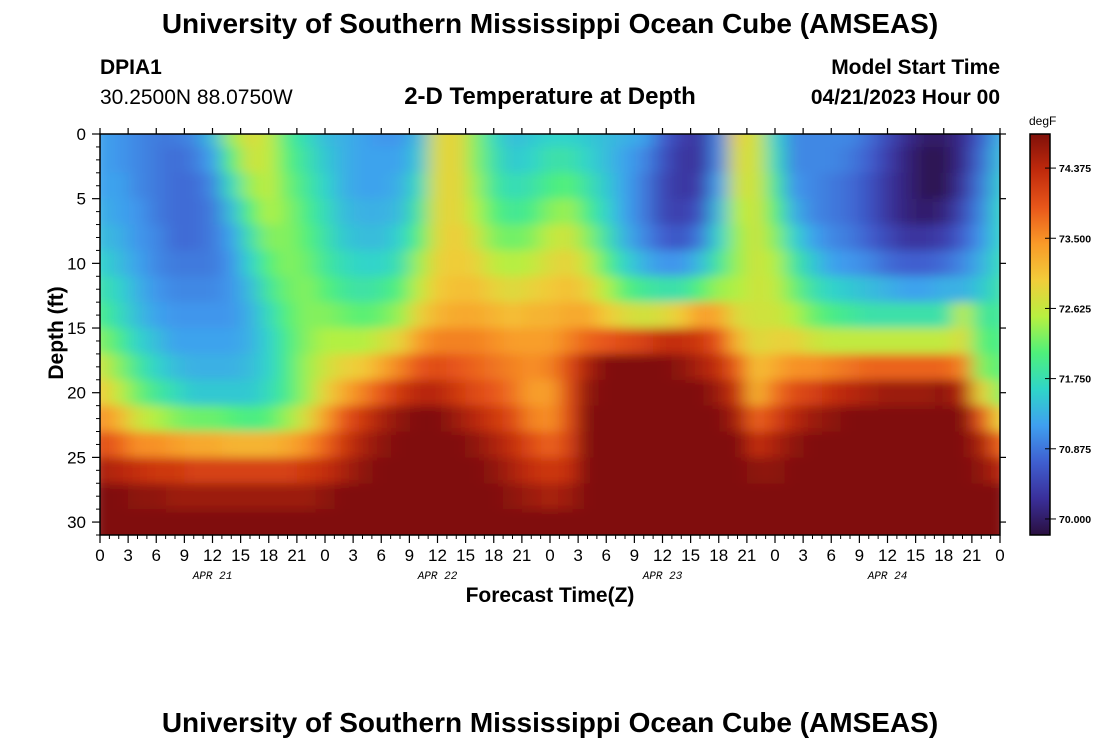 Image resolution: width=1100 pixels, height=750 pixels. I want to click on x-tick-label: 15, so click(915, 555).